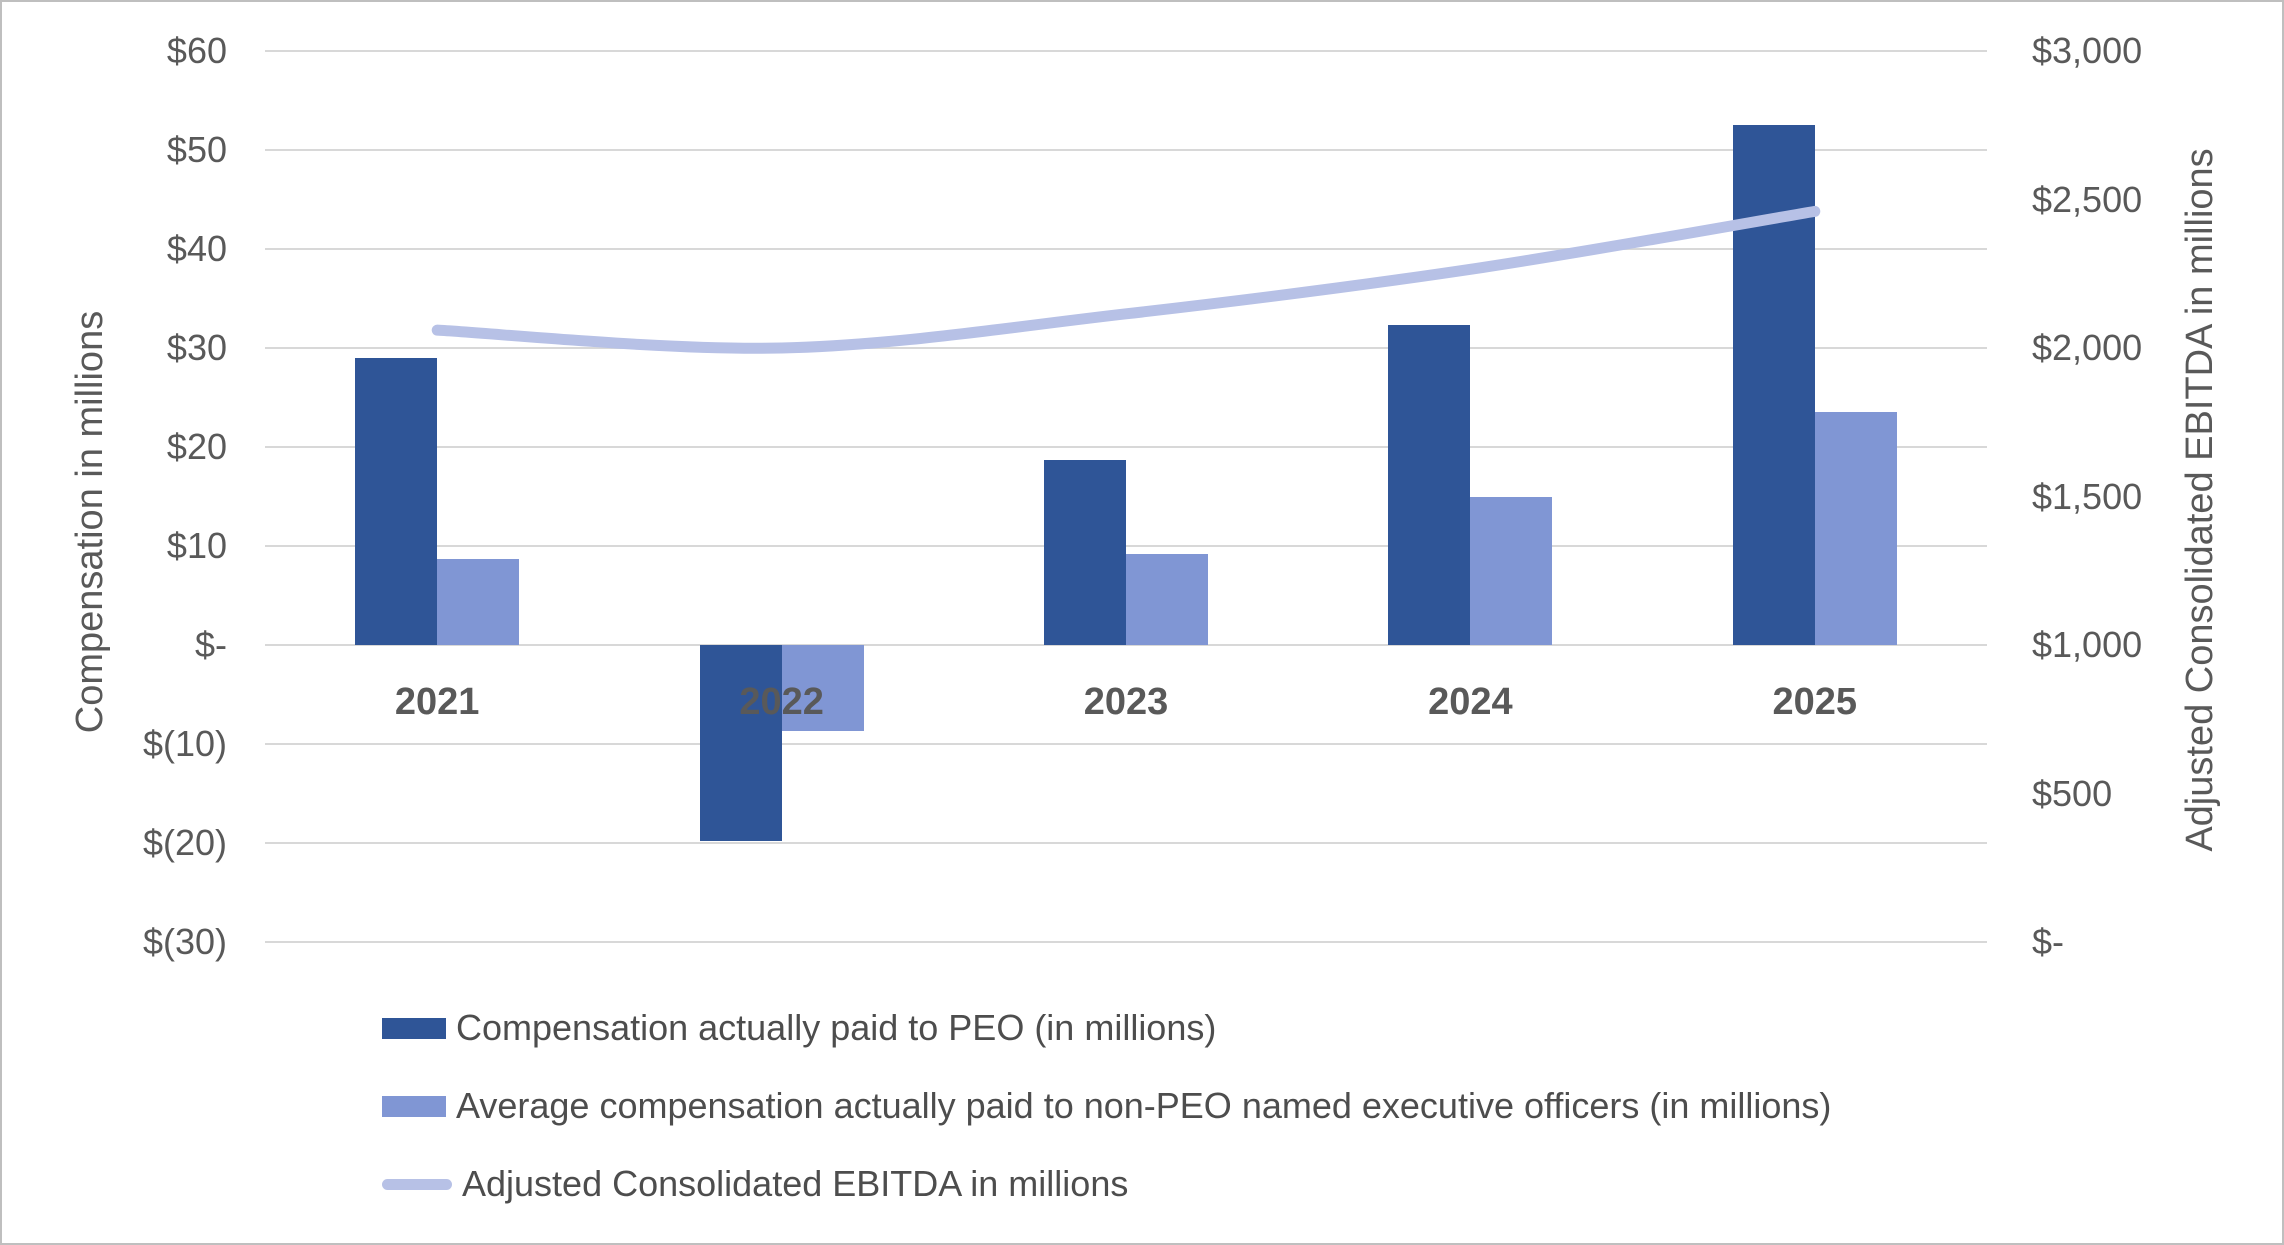  What do you see at coordinates (196, 50) in the screenshot?
I see `left-axis-tick-label: $60` at bounding box center [196, 50].